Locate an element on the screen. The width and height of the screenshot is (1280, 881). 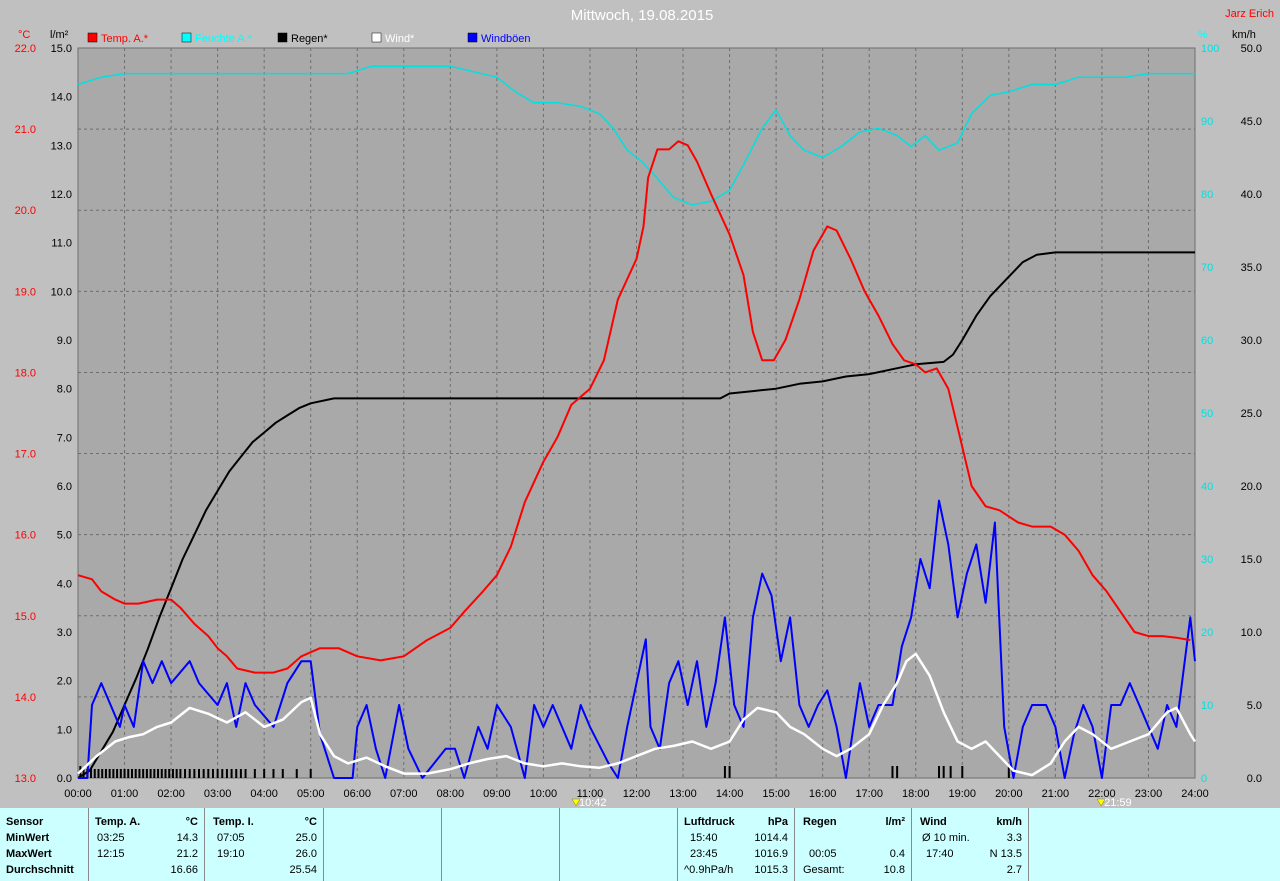
rain-bars is located at coordinates (544, 772).